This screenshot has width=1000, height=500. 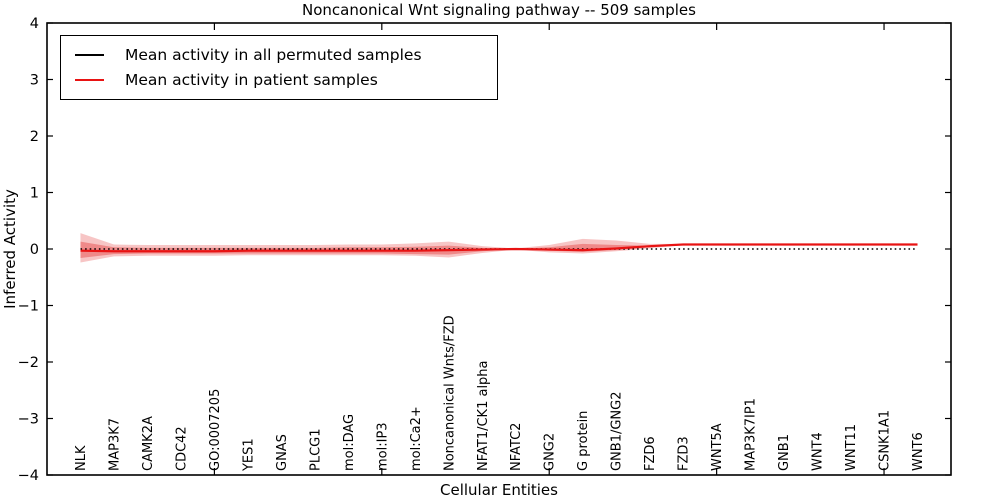 I want to click on x-category-label: NFAT1/CK1 alpha, so click(x=483, y=415).